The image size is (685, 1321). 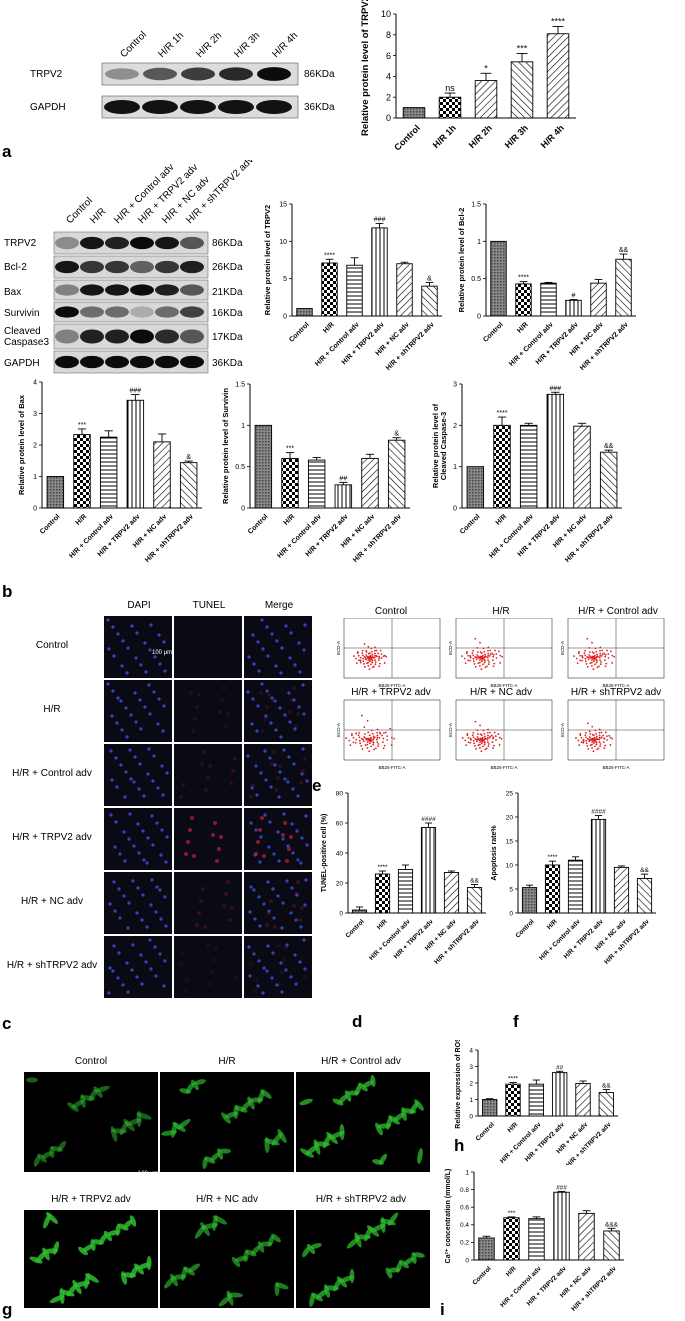 What do you see at coordinates (474, 881) in the screenshot?
I see `chart-d-sig-5: &&` at bounding box center [474, 881].